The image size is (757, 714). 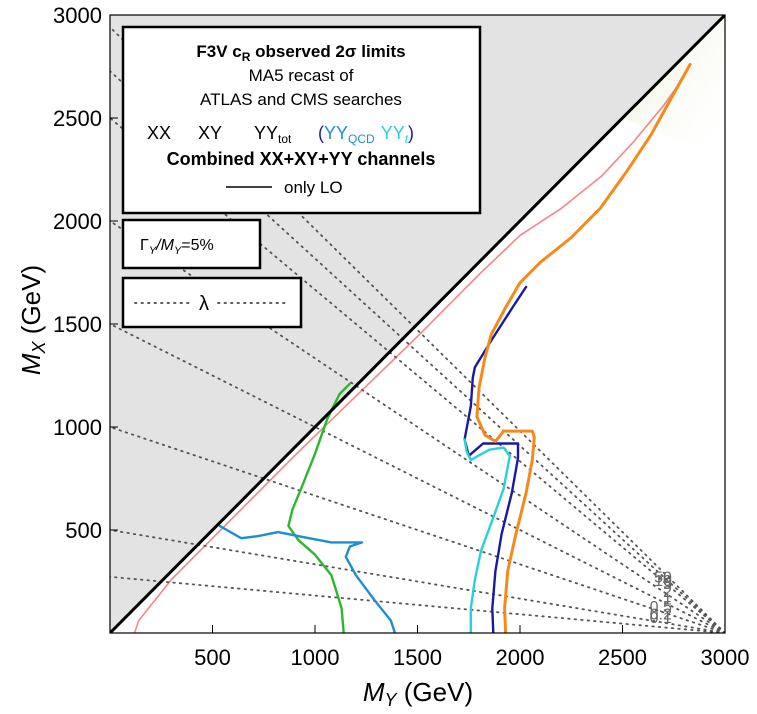 I want to click on width-label-y2: Y, so click(x=178, y=251).